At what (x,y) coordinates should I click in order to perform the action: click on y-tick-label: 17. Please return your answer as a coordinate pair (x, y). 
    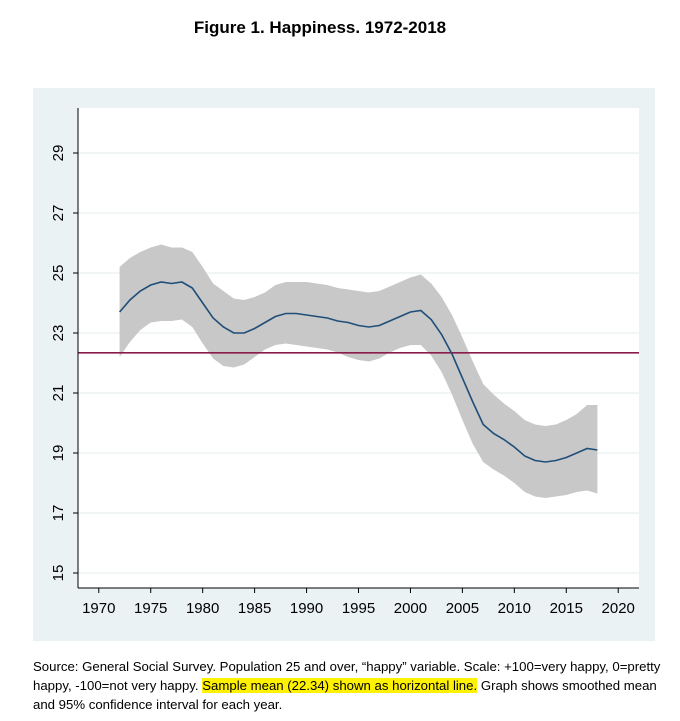
    Looking at the image, I should click on (58, 513).